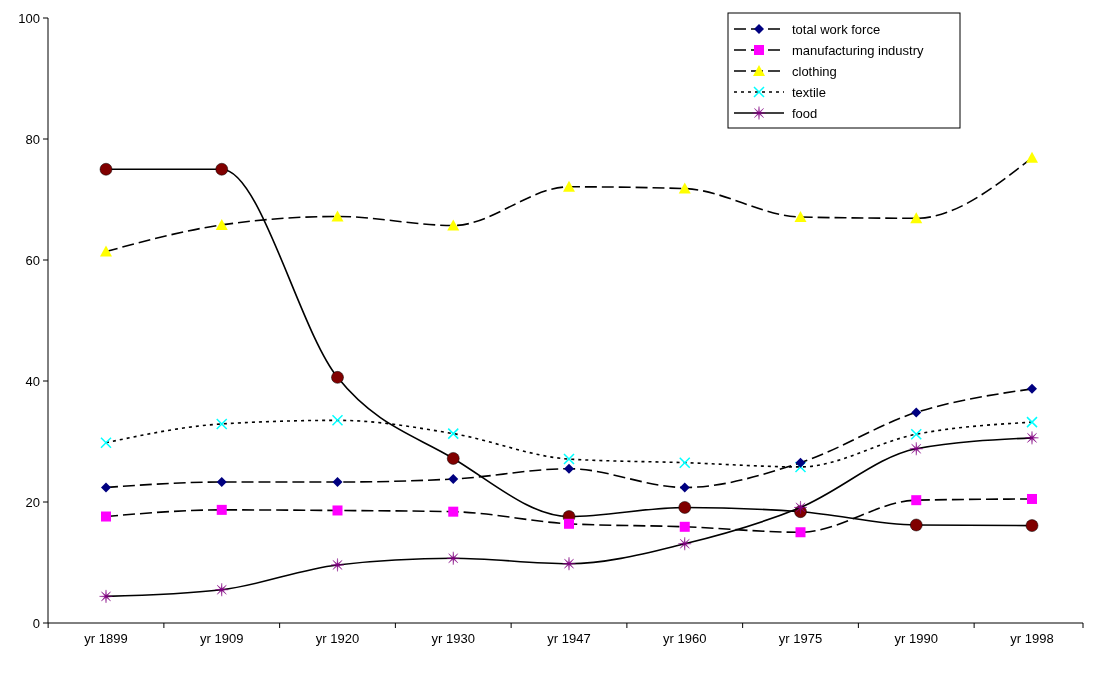 The height and width of the screenshot is (680, 1107). I want to click on x-tick-label: yr 1930, so click(453, 638).